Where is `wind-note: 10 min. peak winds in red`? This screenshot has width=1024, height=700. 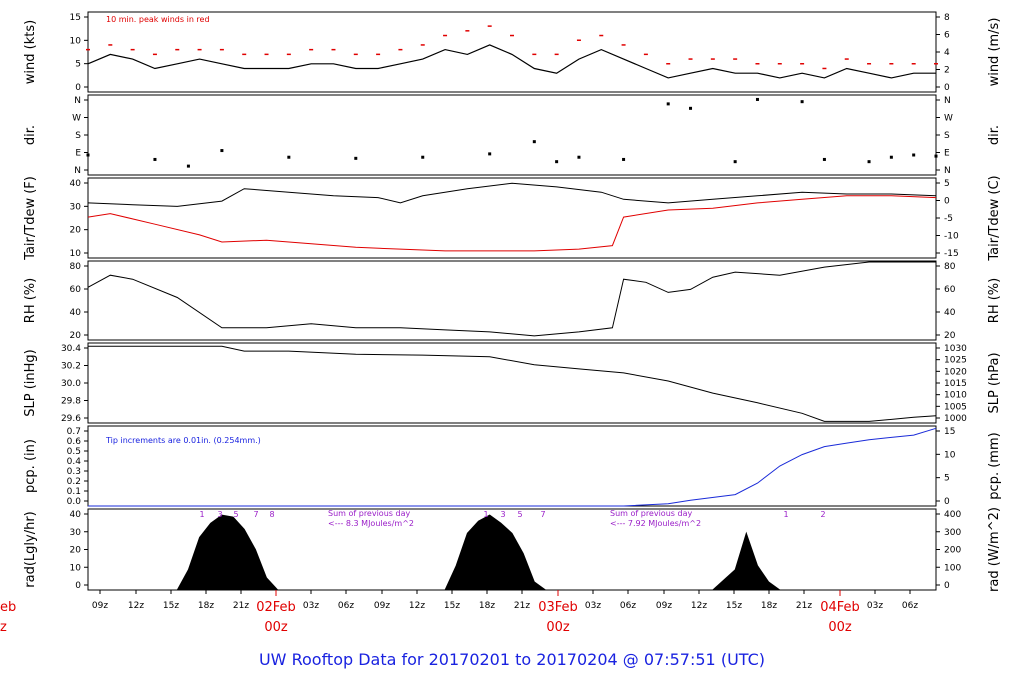 wind-note: 10 min. peak winds in red is located at coordinates (158, 19).